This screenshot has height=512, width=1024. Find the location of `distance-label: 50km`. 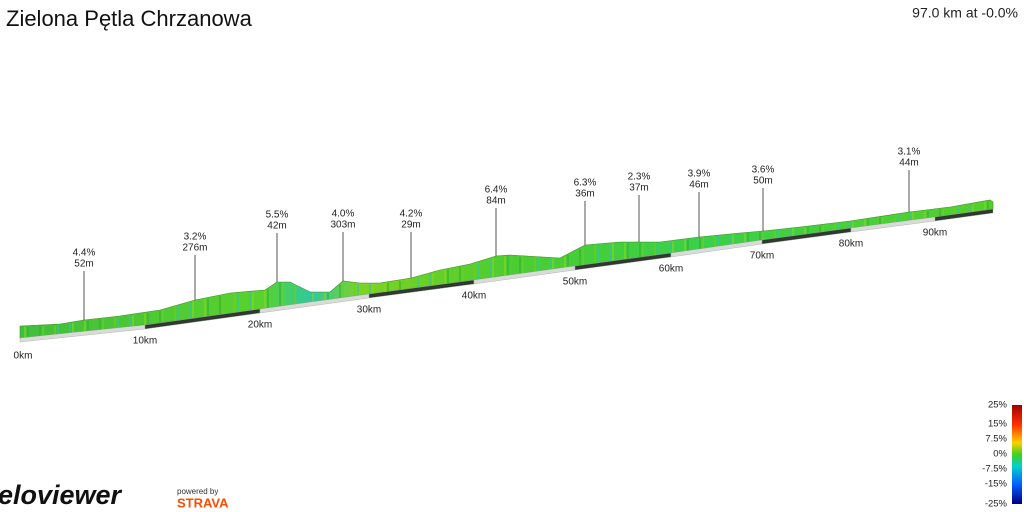

distance-label: 50km is located at coordinates (575, 282).